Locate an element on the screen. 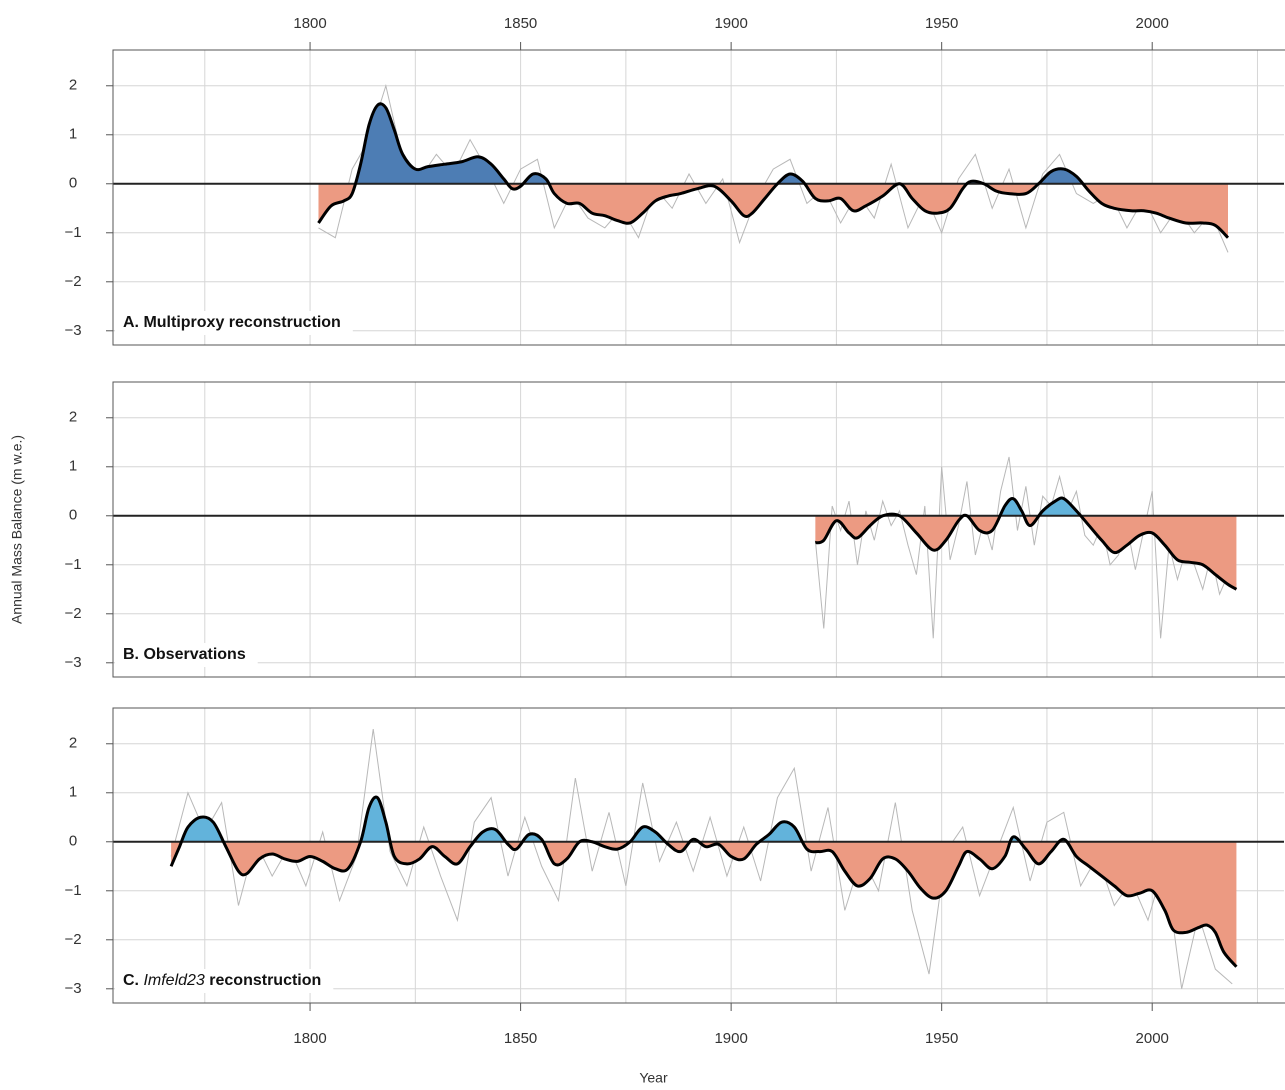 The height and width of the screenshot is (1090, 1285). panel-title: C. Imfeld23 reconstruction is located at coordinates (222, 980).